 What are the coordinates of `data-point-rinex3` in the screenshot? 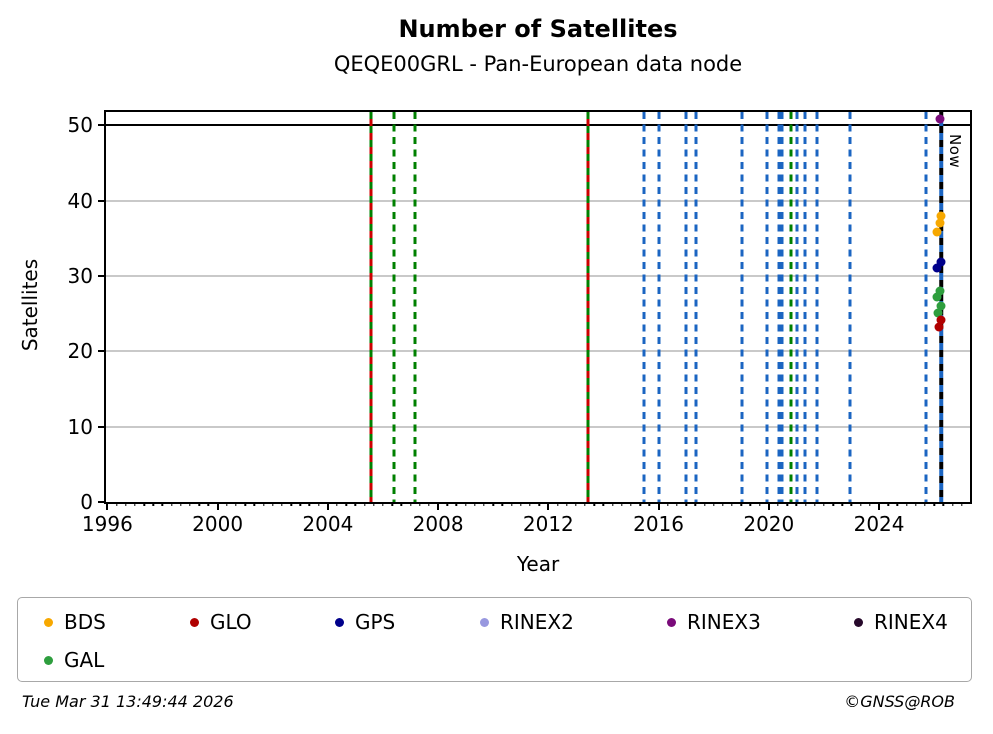 It's located at (940, 119).